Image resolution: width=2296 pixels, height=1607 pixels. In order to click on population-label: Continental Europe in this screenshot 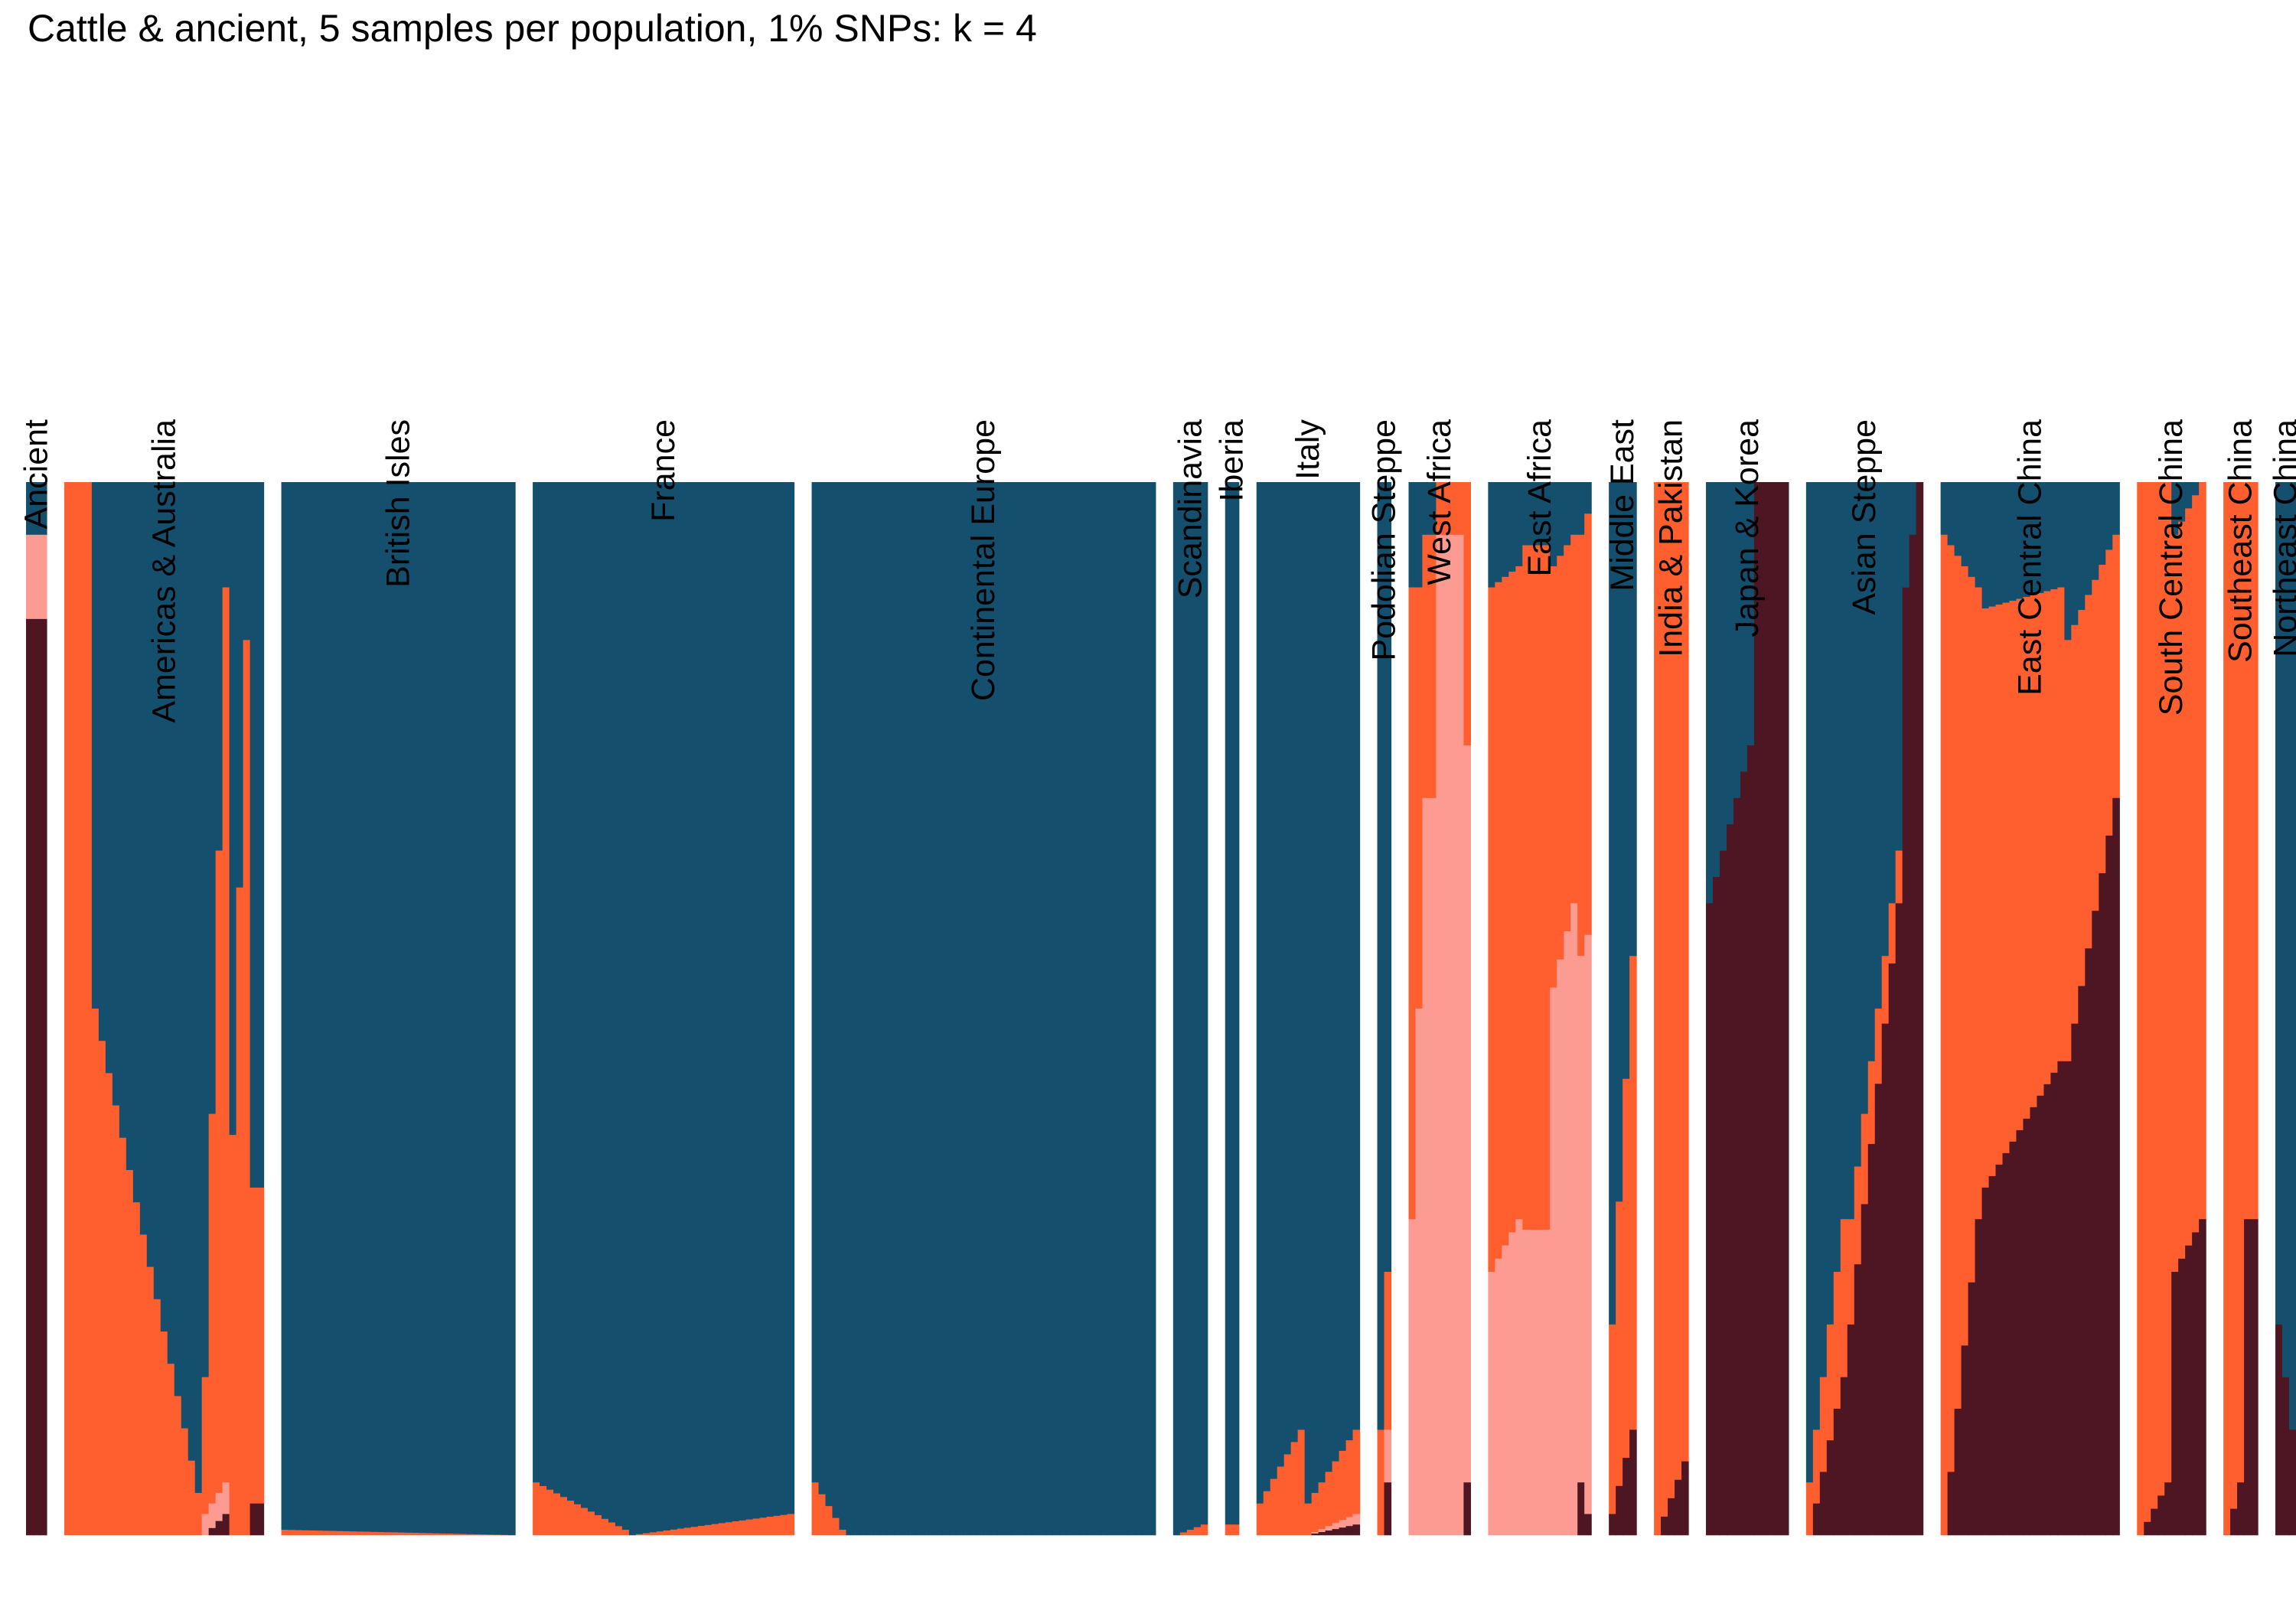, I will do `click(983, 560)`.